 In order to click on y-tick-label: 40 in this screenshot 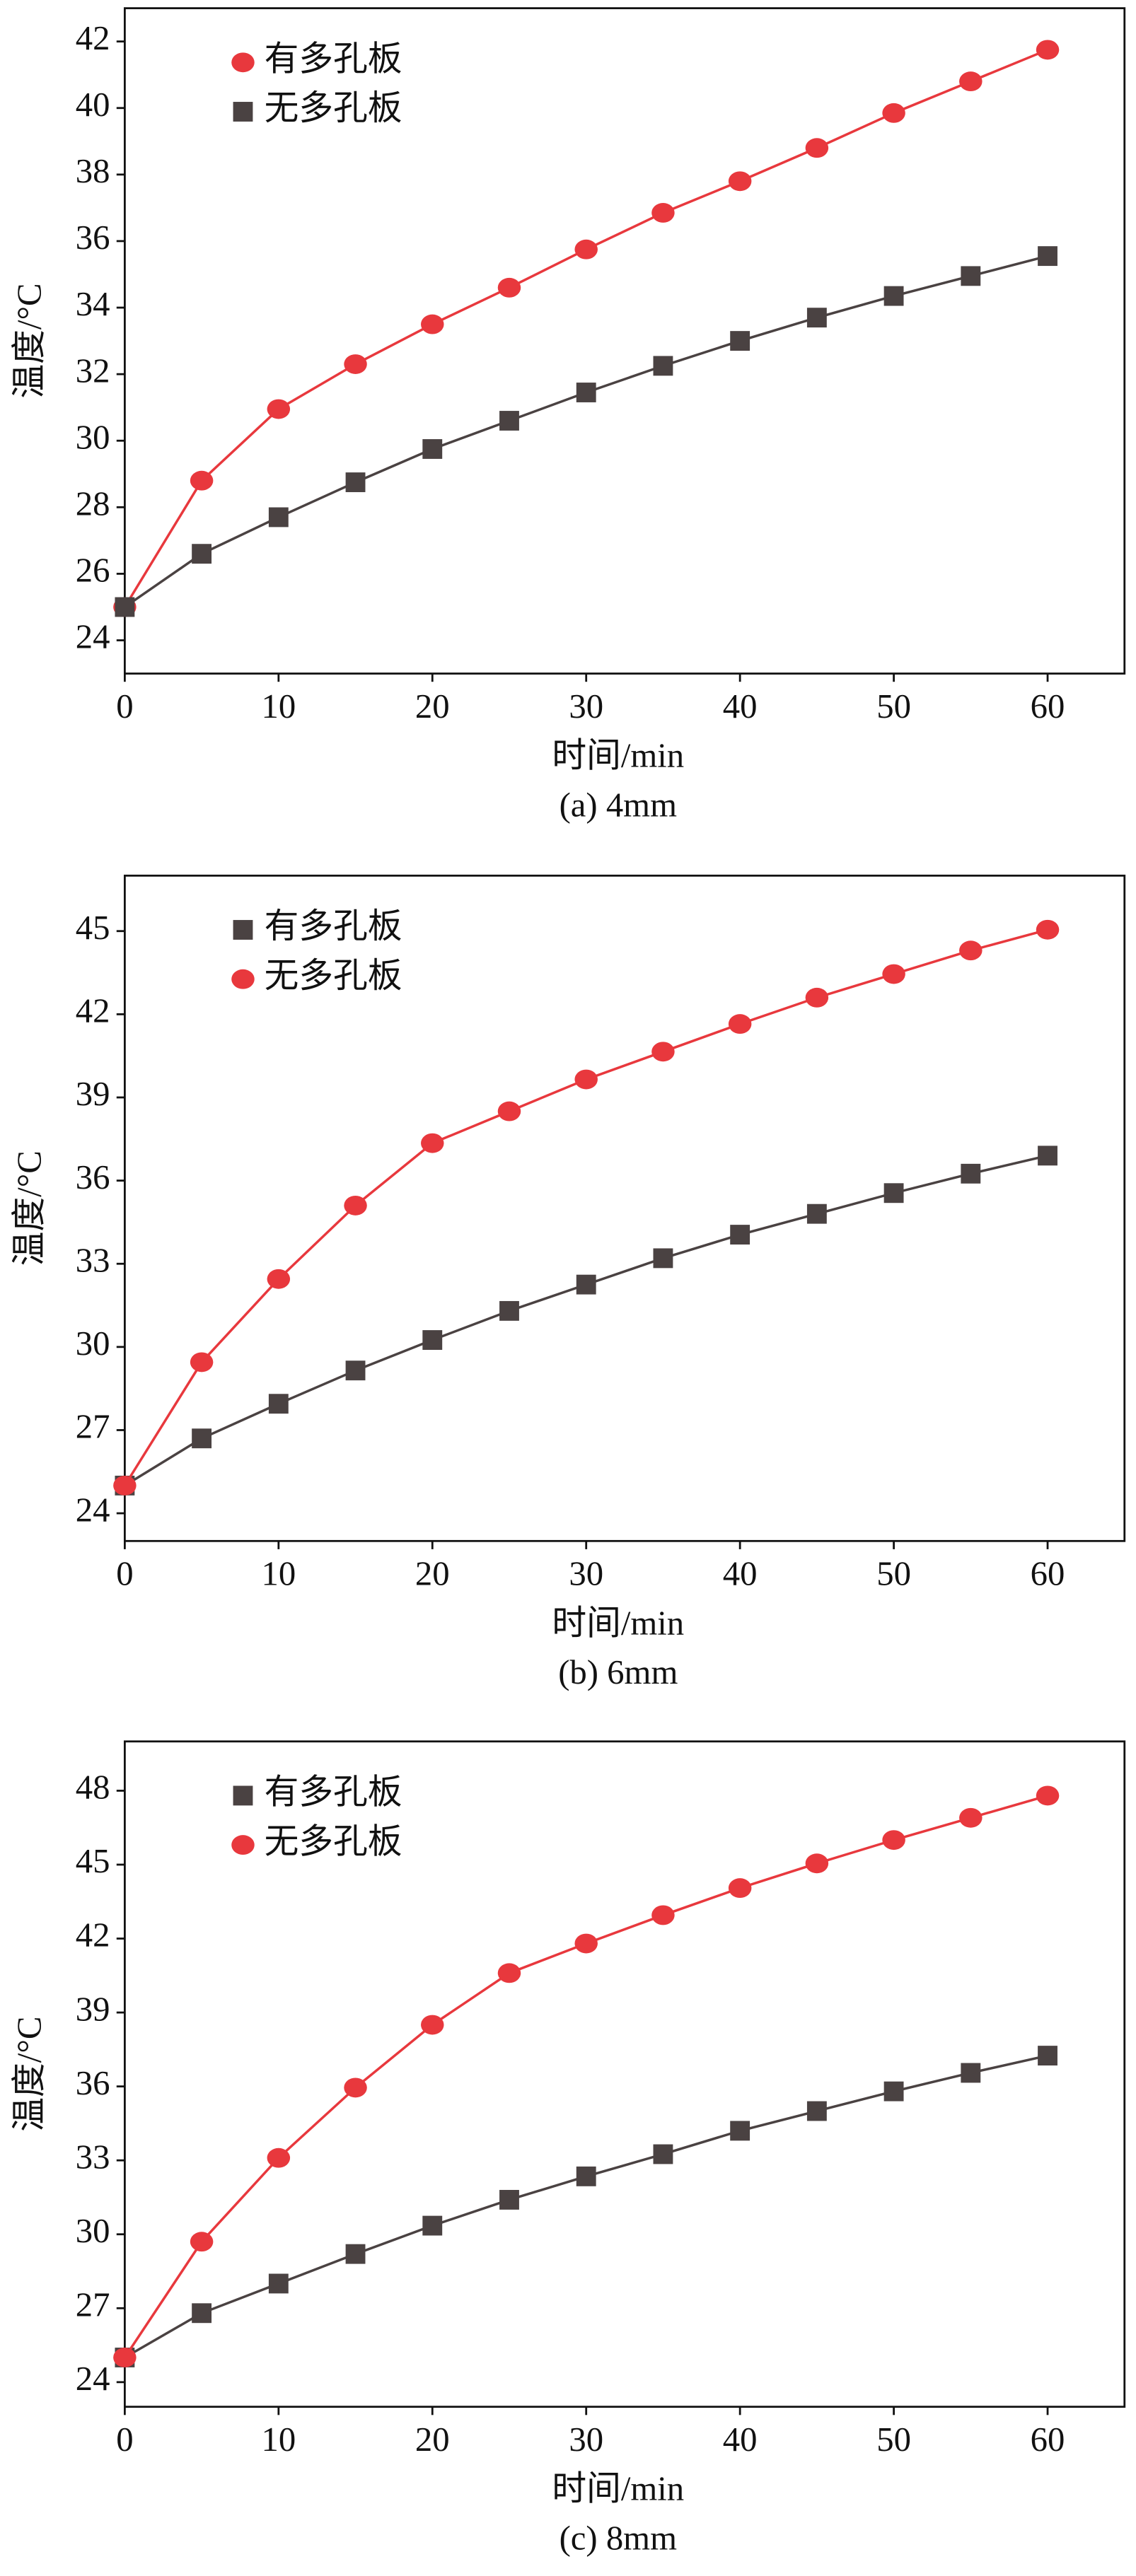, I will do `click(93, 105)`.